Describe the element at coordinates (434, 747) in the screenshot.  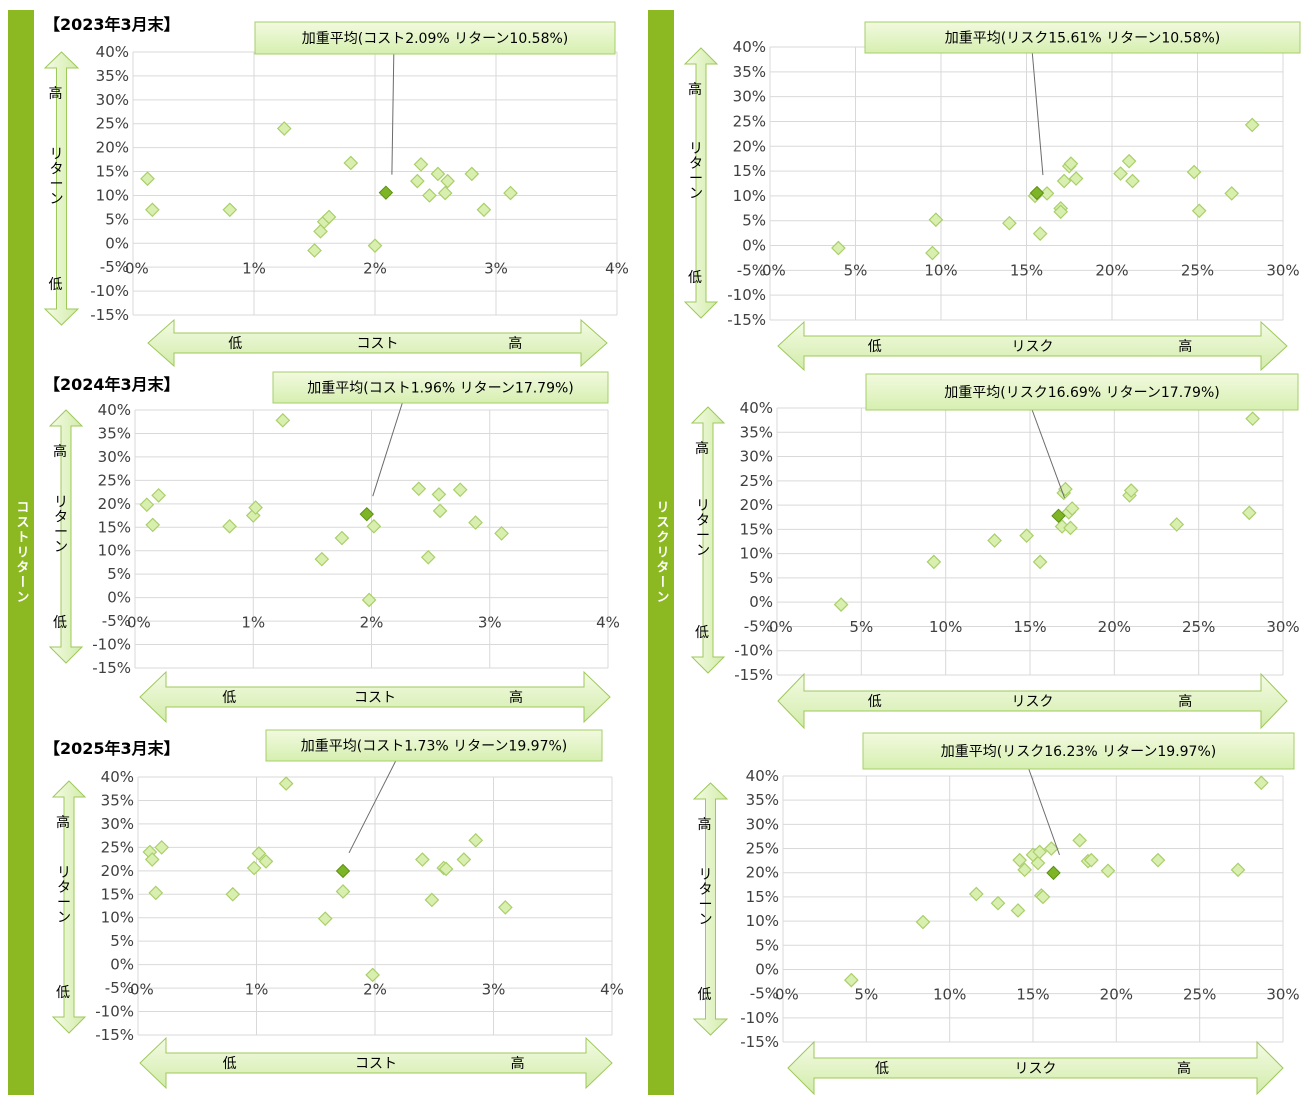
I see `callout-label: 加重平均(コスト1.73% リターン19.97%)` at that location.